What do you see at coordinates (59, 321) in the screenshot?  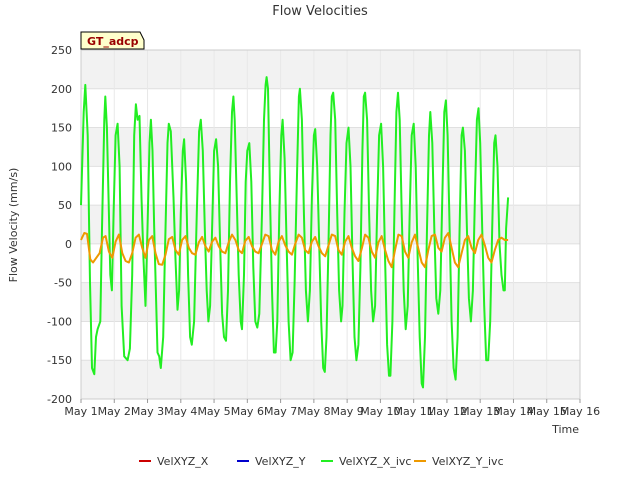 I see `y-tick-label: -100` at bounding box center [59, 321].